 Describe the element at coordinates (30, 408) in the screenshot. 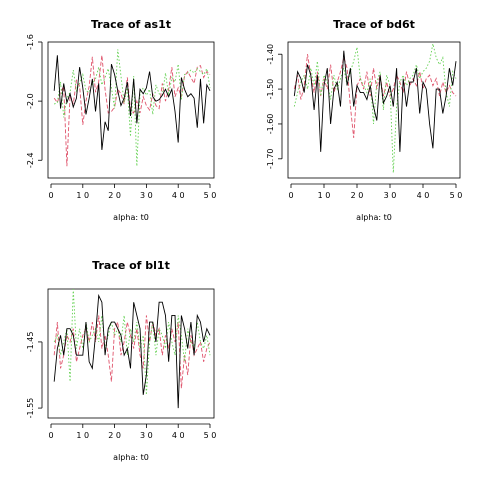

I see `y-tick-label: -1.55` at that location.